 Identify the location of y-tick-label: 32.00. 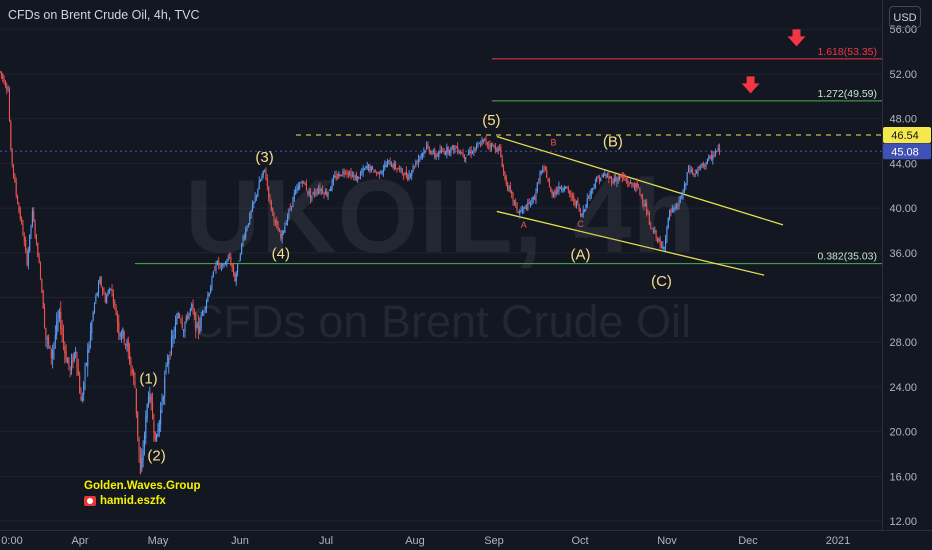
(903, 299).